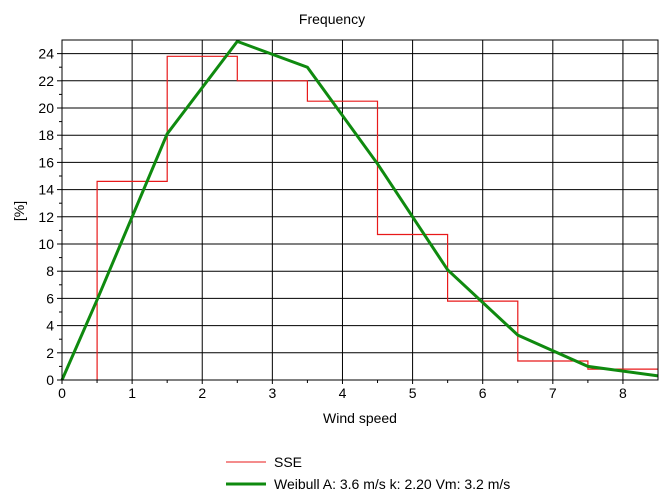  Describe the element at coordinates (46, 135) in the screenshot. I see `y-tick-label: 18` at that location.